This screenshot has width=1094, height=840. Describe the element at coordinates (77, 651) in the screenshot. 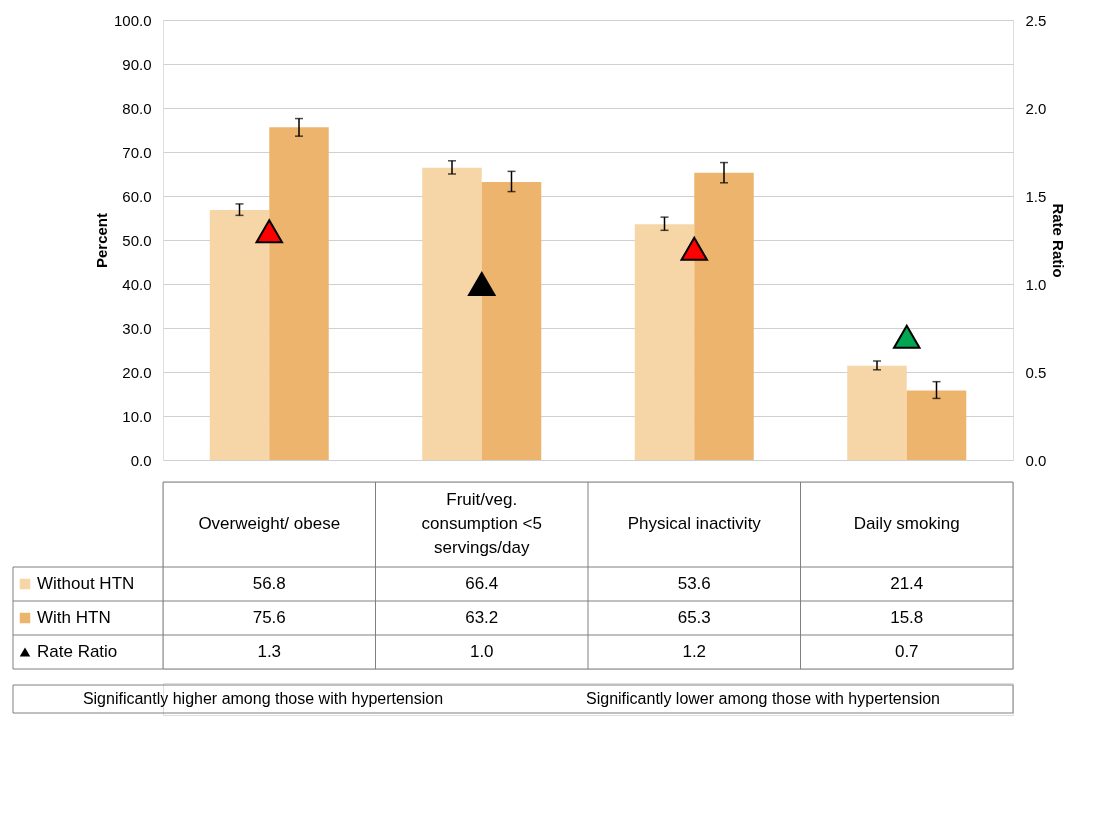

I see `legend-label: Rate Ratio` at that location.